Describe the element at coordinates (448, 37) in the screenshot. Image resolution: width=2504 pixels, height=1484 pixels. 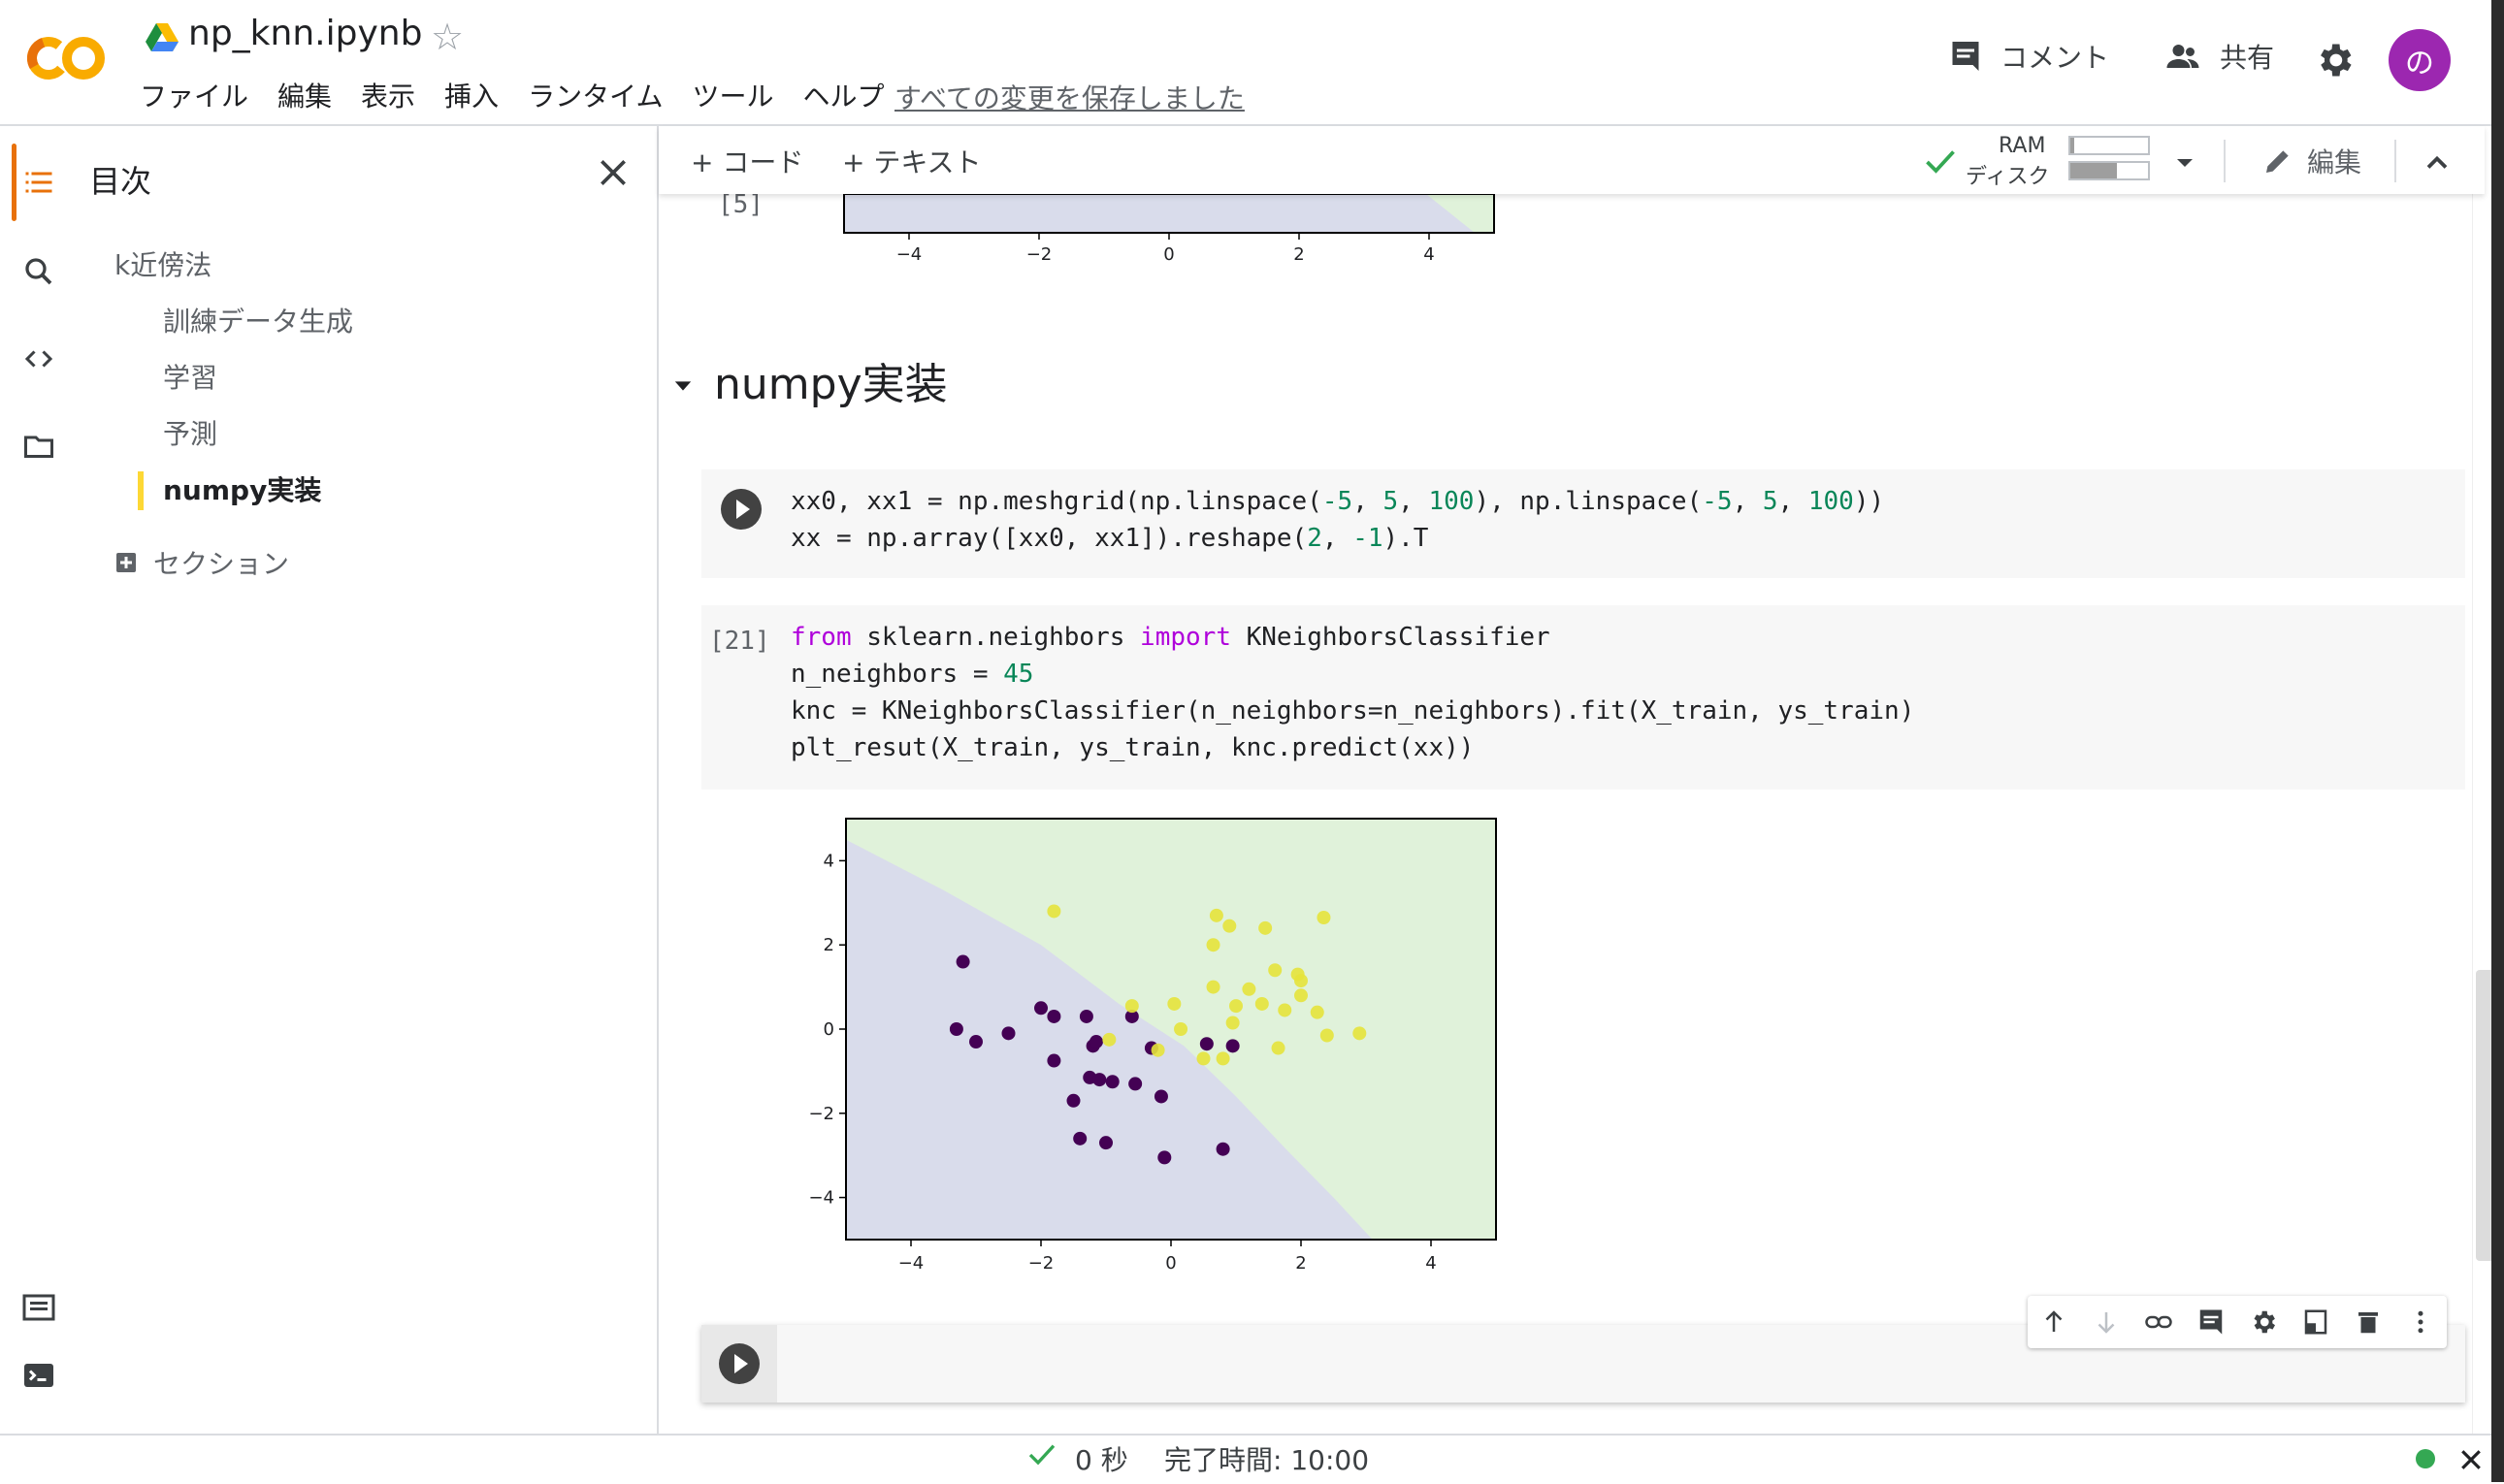
I see `star-icon: ☆` at that location.